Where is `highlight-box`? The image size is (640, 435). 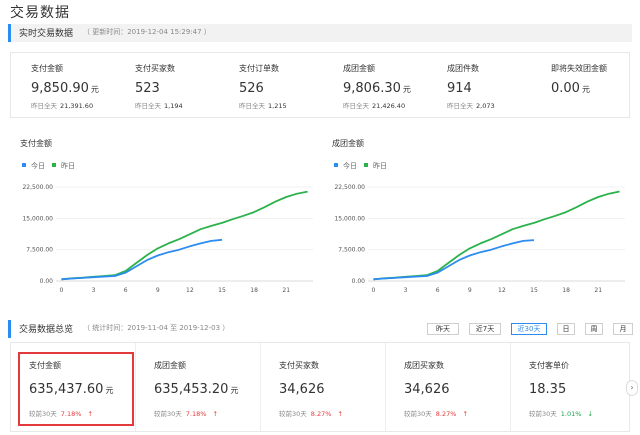 highlight-box is located at coordinates (76, 389).